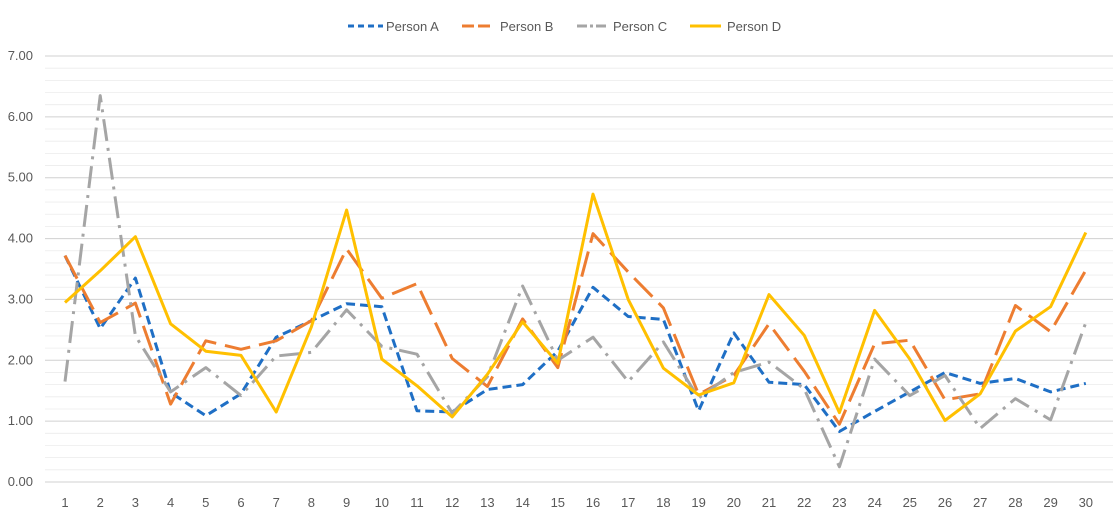 The height and width of the screenshot is (524, 1118). I want to click on x-tick-label: 25, so click(910, 502).